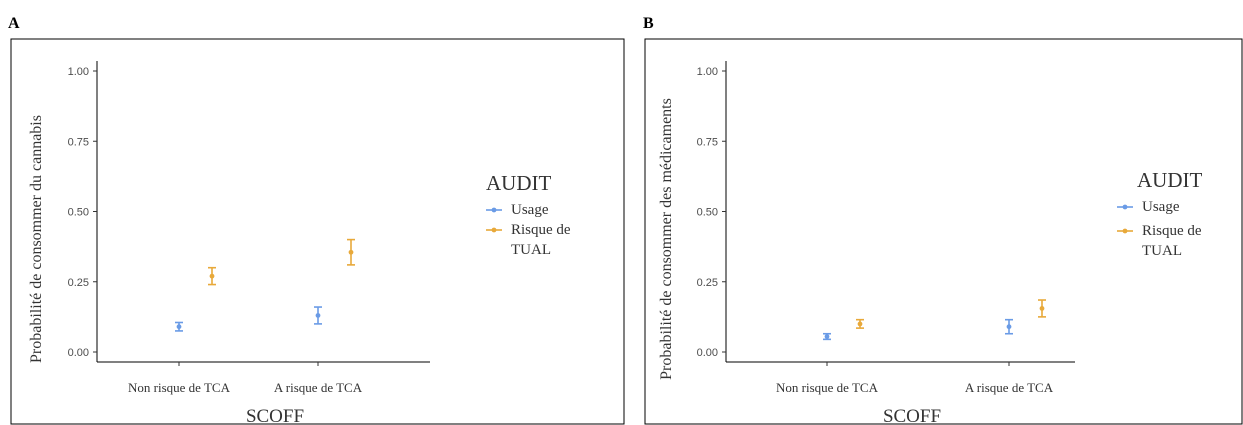  Describe the element at coordinates (707, 72) in the screenshot. I see `panel-b-y-tick-label: 1.00` at that location.